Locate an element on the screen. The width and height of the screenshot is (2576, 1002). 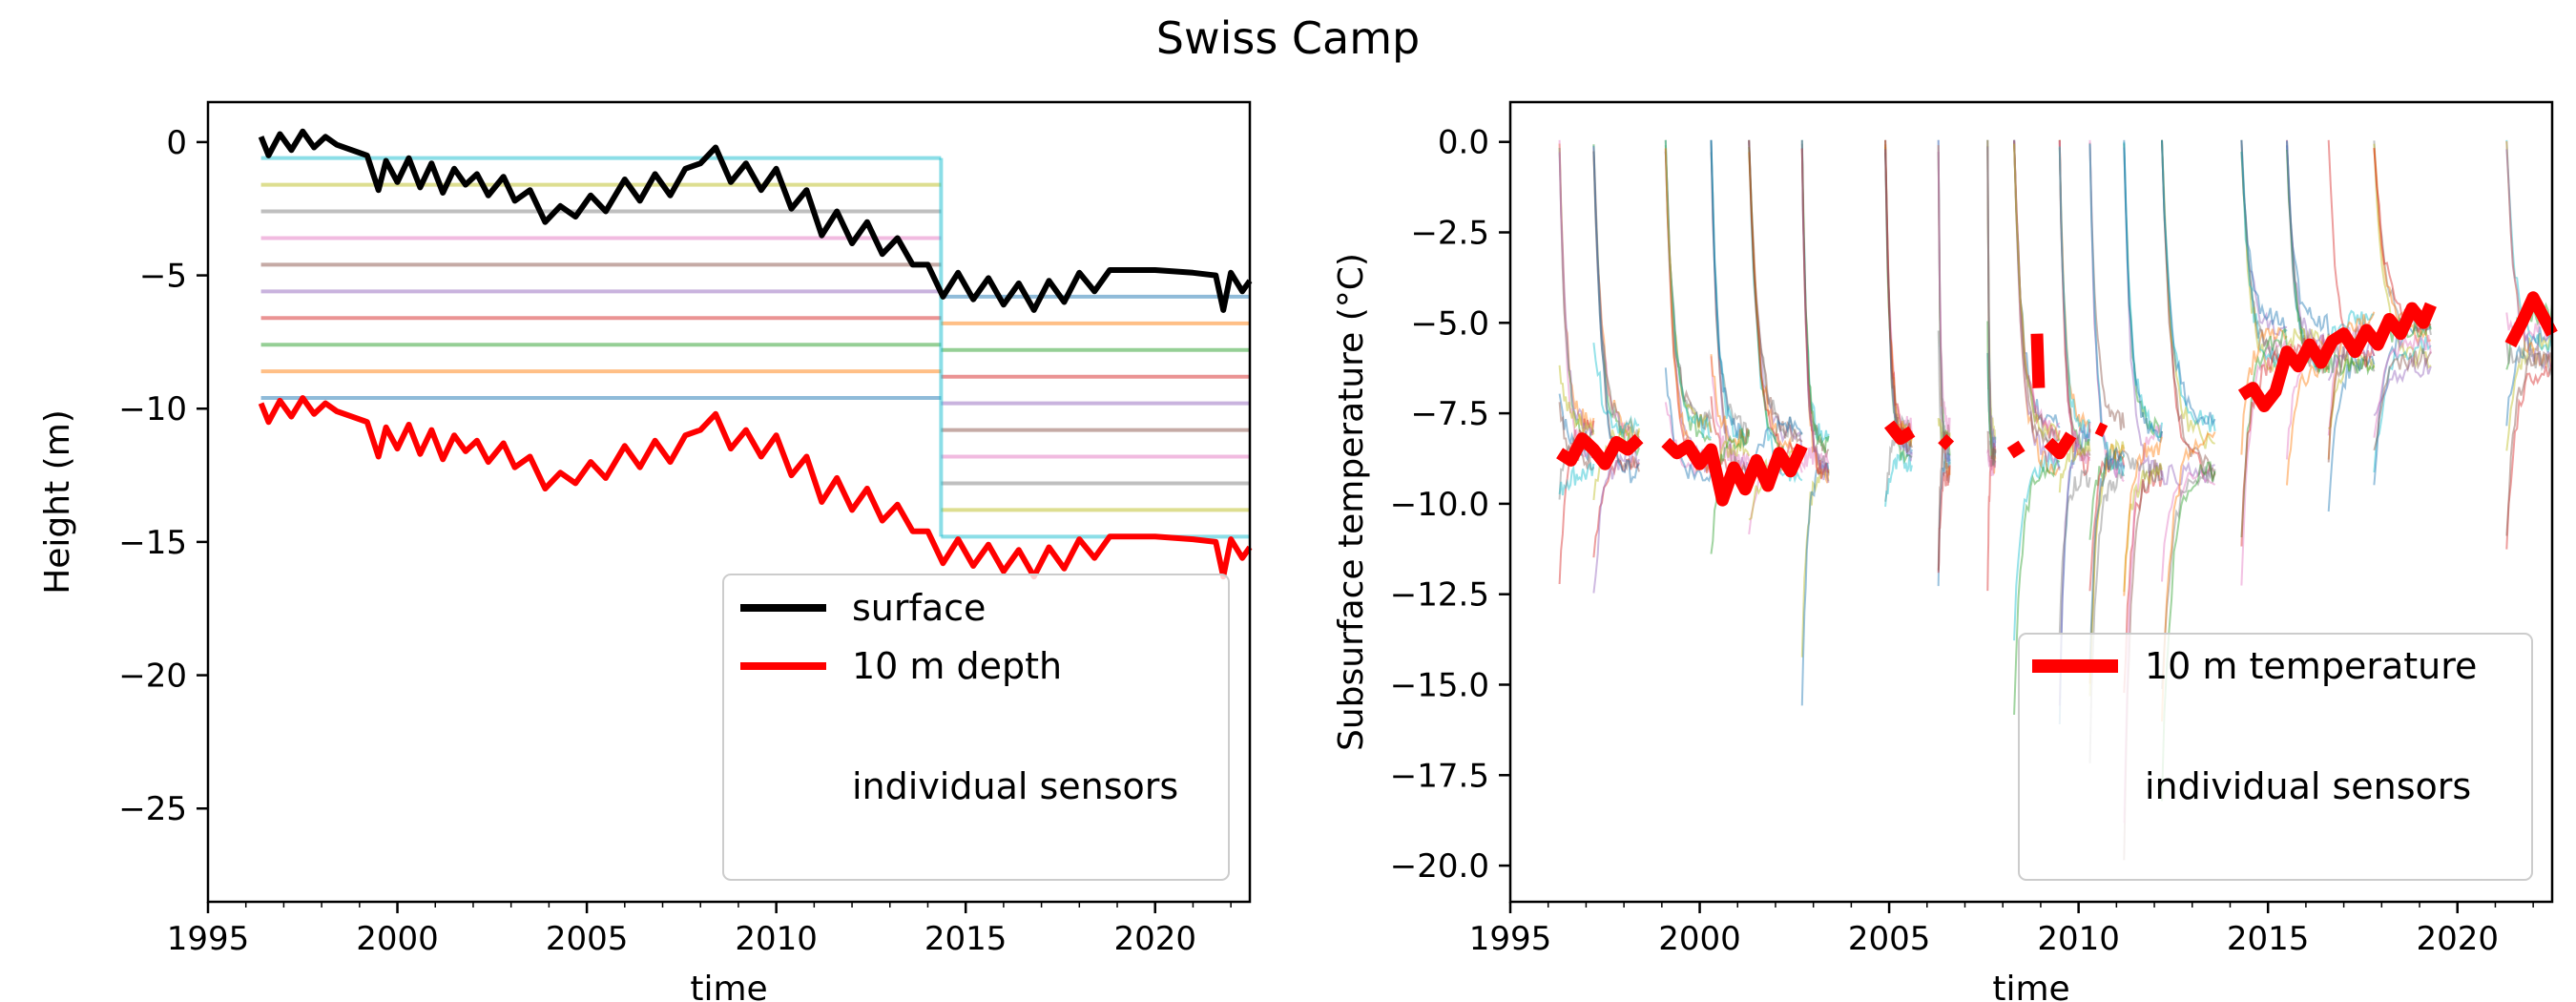
sensor-depth-lines is located at coordinates (755, 347).